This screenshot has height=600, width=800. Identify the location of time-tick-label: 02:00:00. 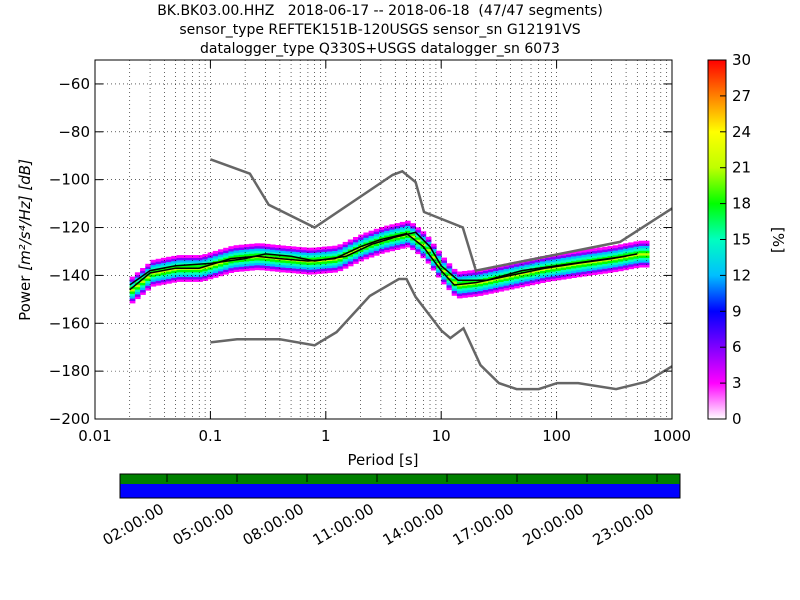
(133, 524).